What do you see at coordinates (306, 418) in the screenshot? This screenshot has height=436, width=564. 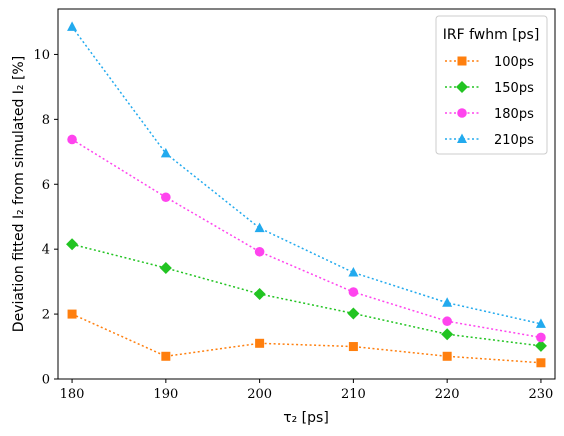 I see `x-axis-label: τ₂ [ps]` at bounding box center [306, 418].